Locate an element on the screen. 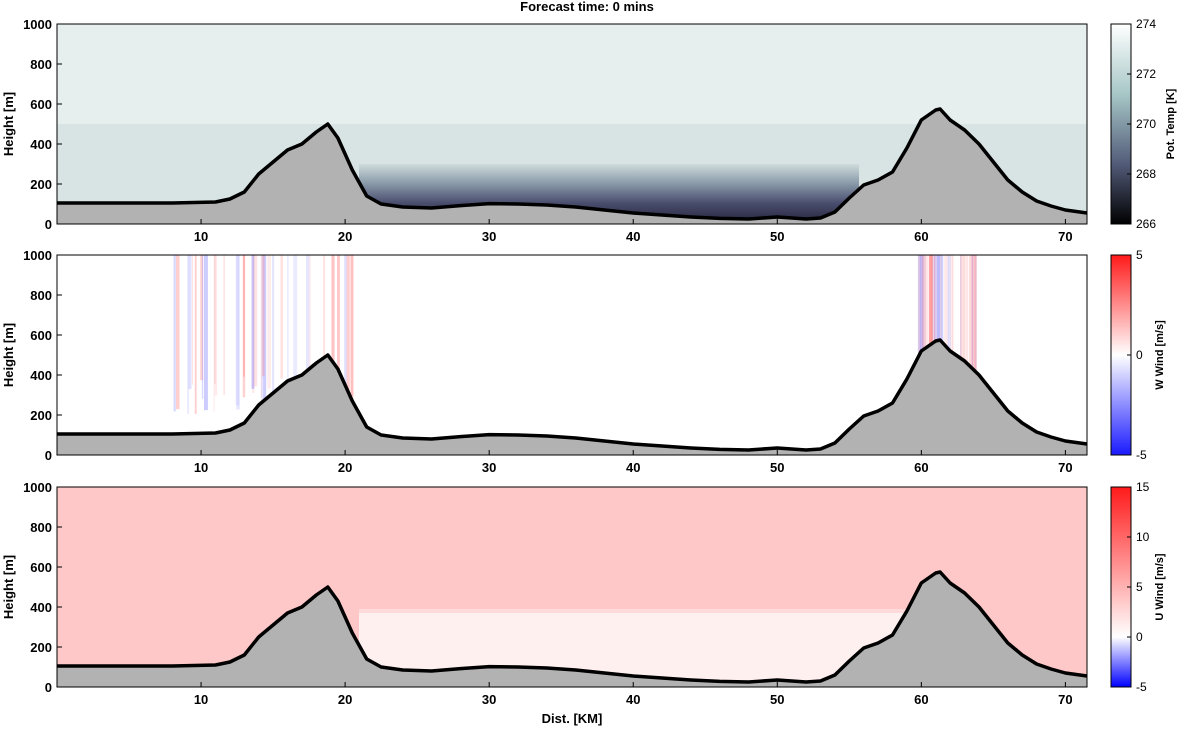 Image resolution: width=1177 pixels, height=729 pixels. y-tick-label: 400 is located at coordinates (41, 607).